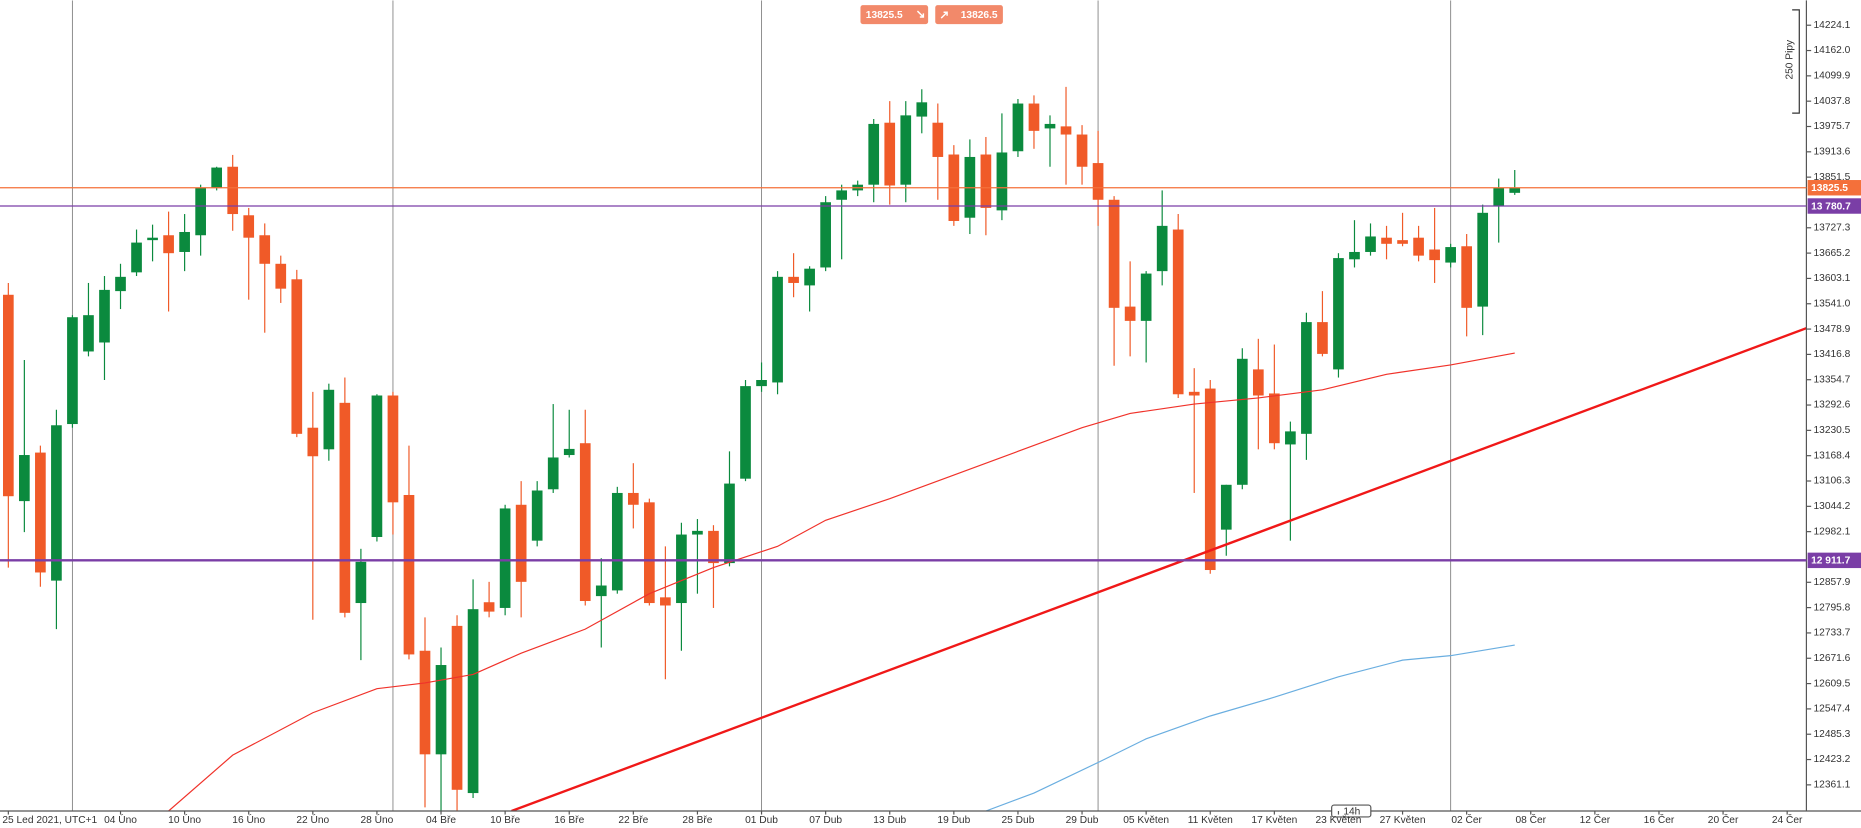 The width and height of the screenshot is (1861, 828). I want to click on timeframe-box, so click(1351, 811).